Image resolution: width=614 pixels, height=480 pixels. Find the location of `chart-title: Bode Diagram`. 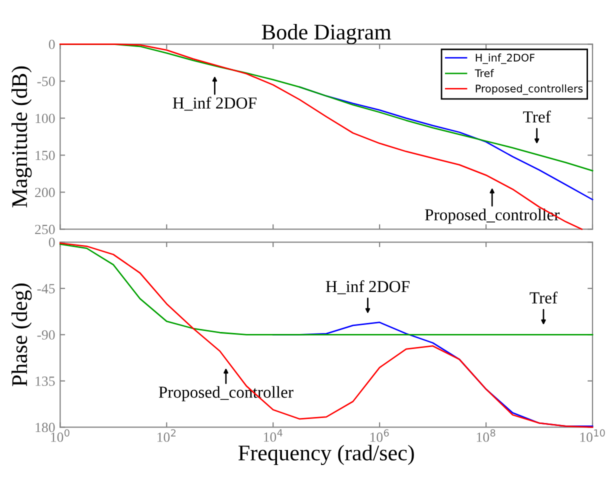

chart-title: Bode Diagram is located at coordinates (327, 34).